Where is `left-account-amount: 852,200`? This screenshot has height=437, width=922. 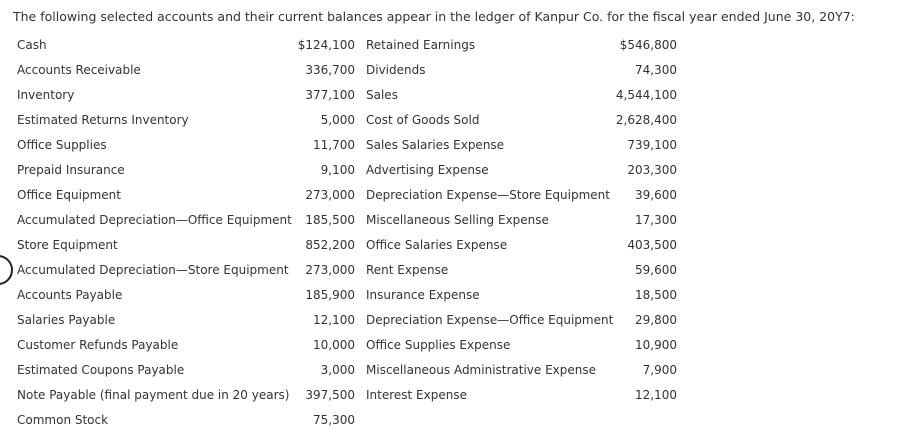 left-account-amount: 852,200 is located at coordinates (330, 245).